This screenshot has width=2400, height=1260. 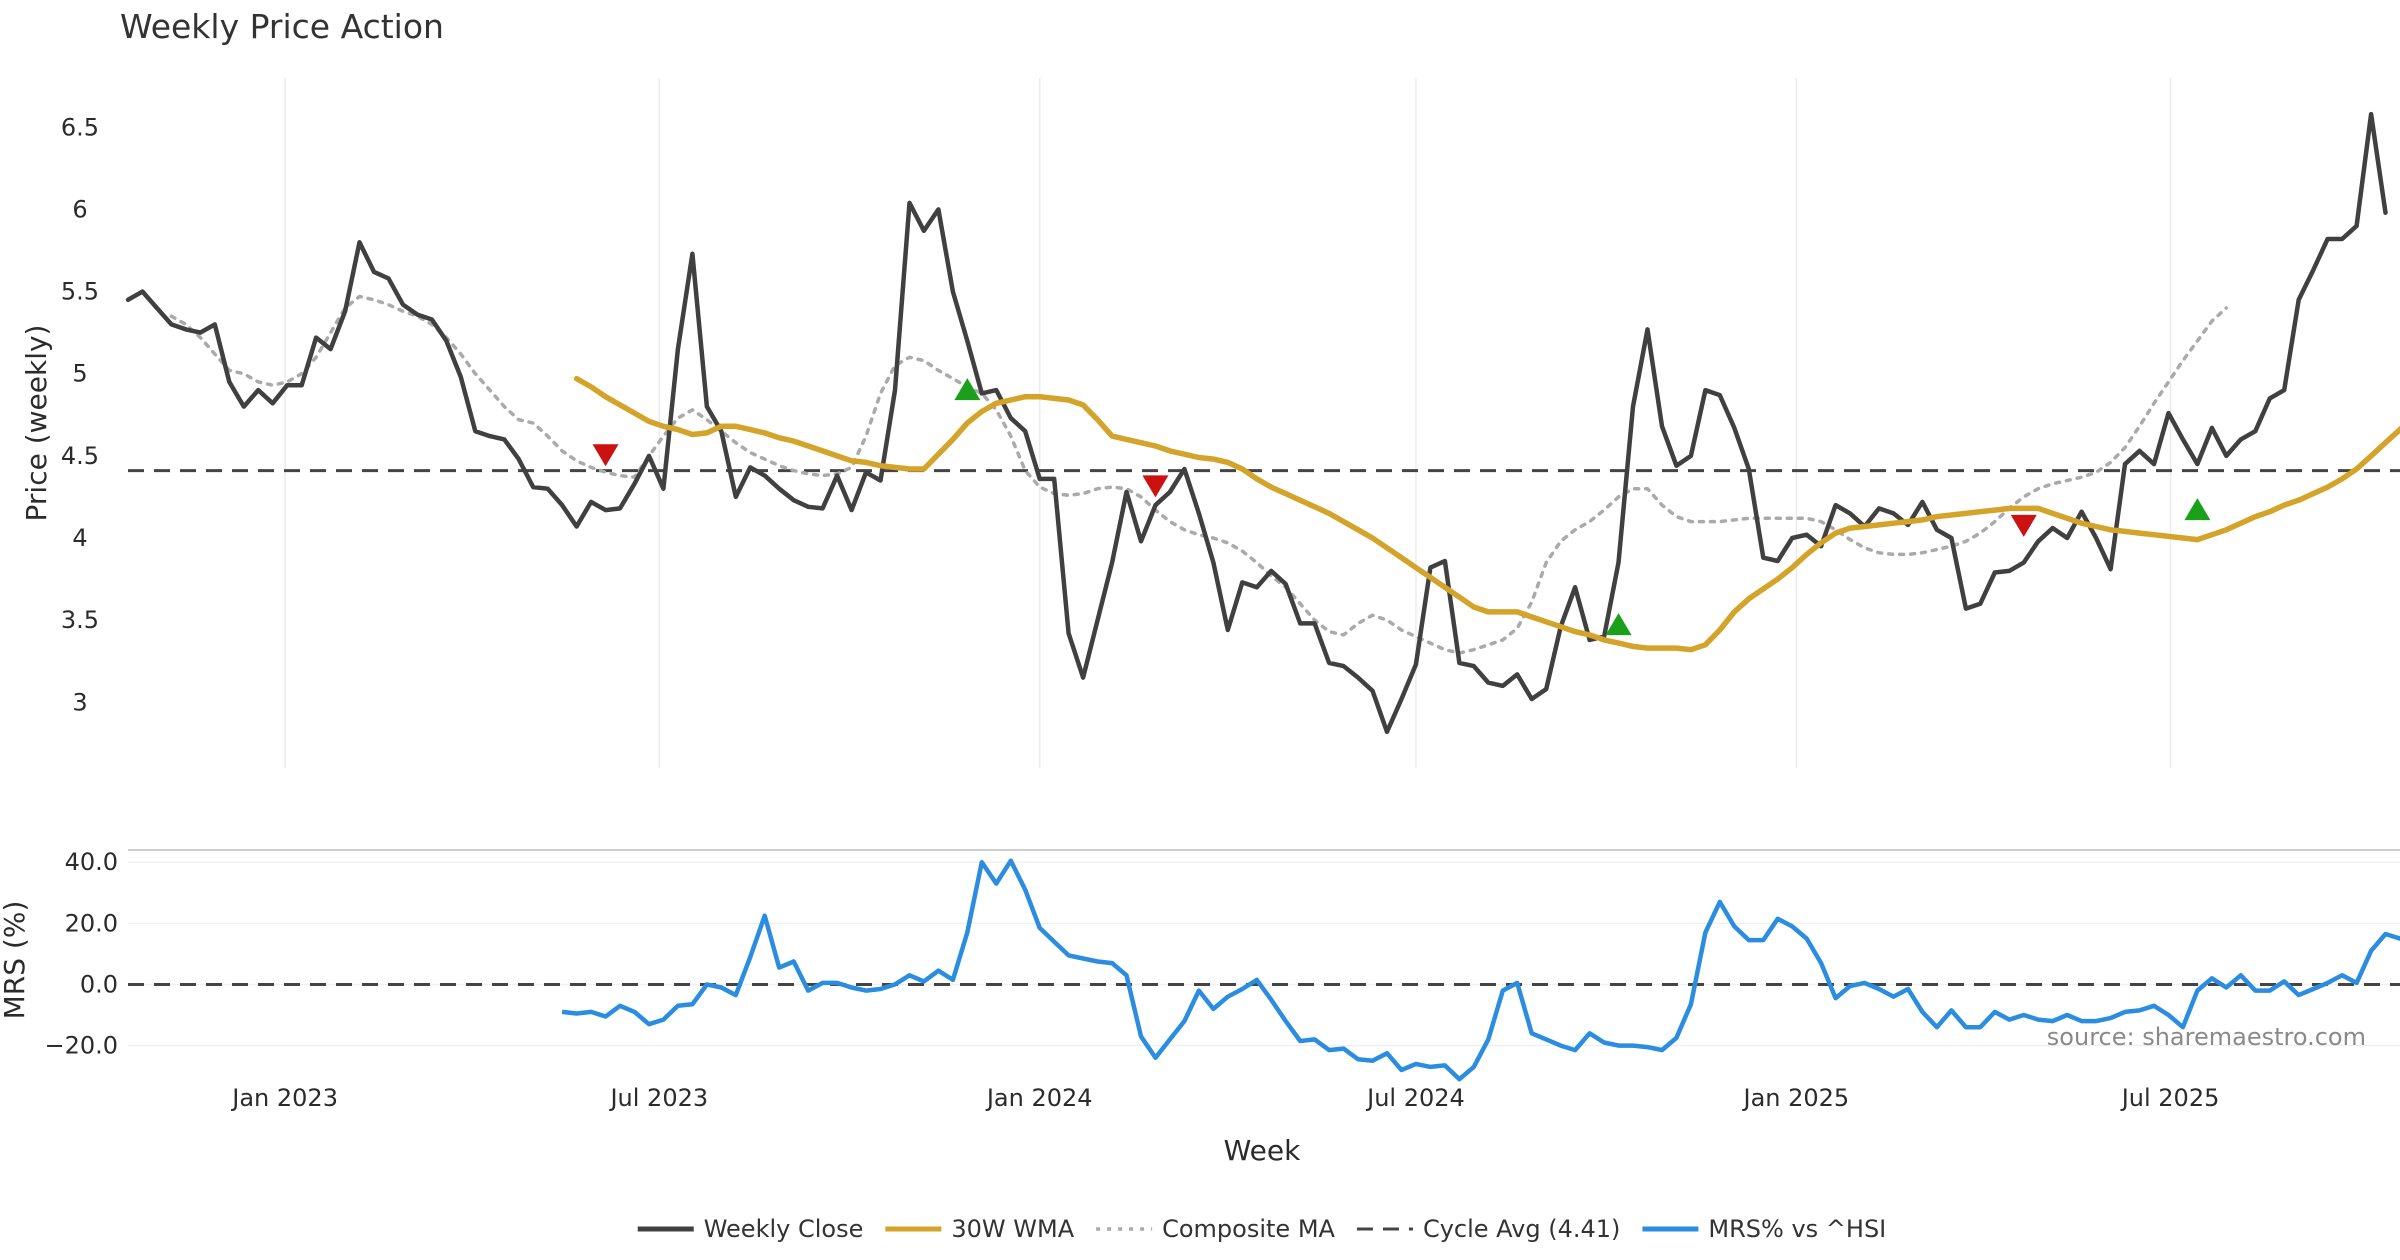 What do you see at coordinates (79, 374) in the screenshot?
I see `price-y-tick: 5` at bounding box center [79, 374].